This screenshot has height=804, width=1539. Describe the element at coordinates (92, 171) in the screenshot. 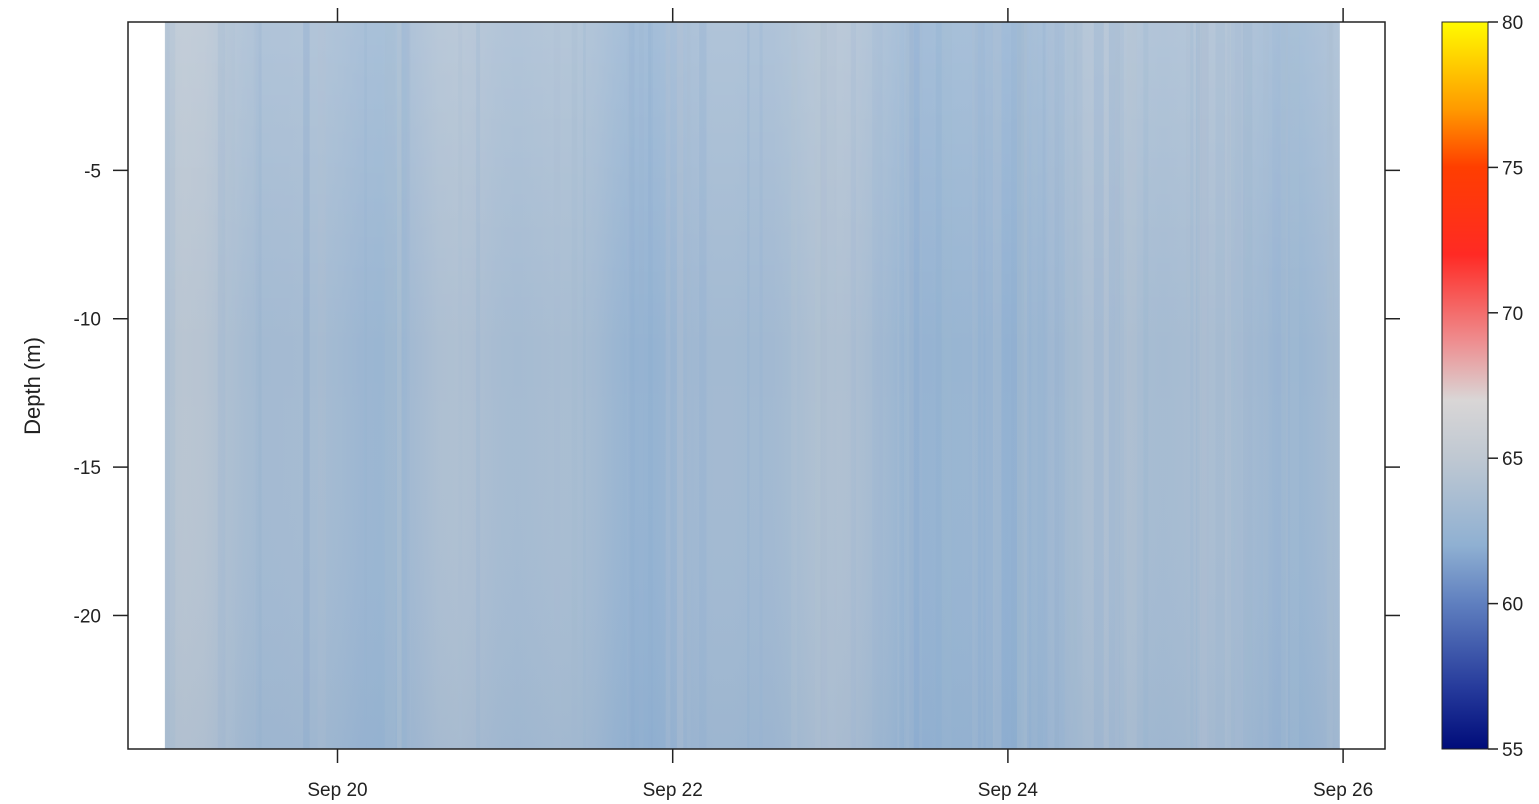

I see `y-tick-label: -5` at that location.